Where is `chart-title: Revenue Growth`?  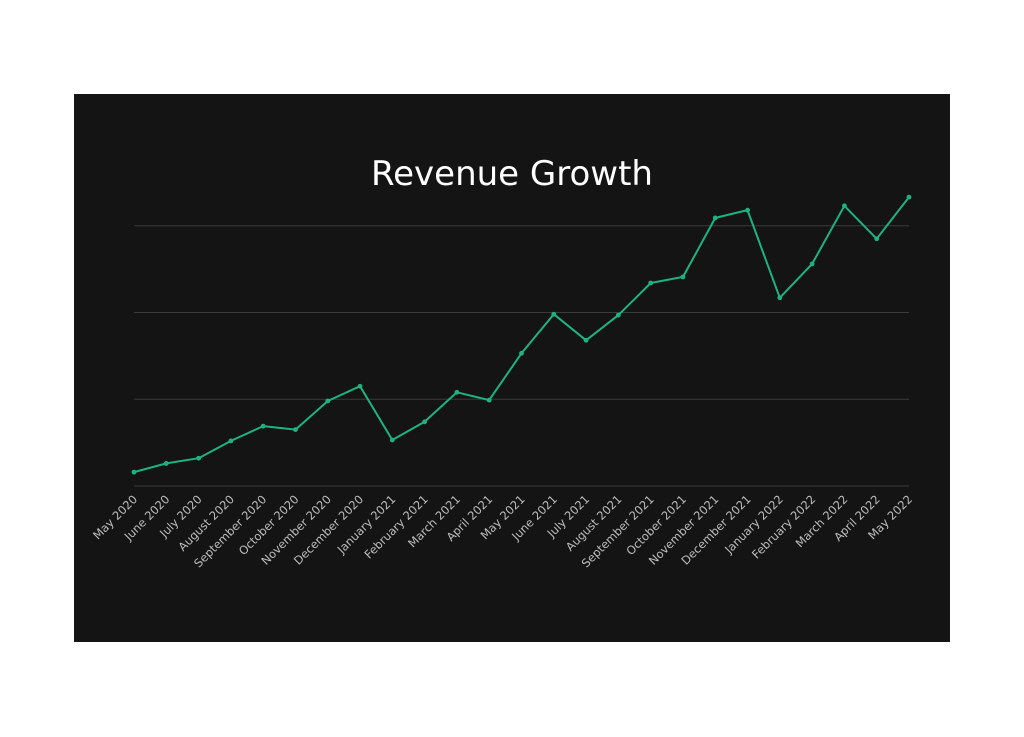
chart-title: Revenue Growth is located at coordinates (512, 174).